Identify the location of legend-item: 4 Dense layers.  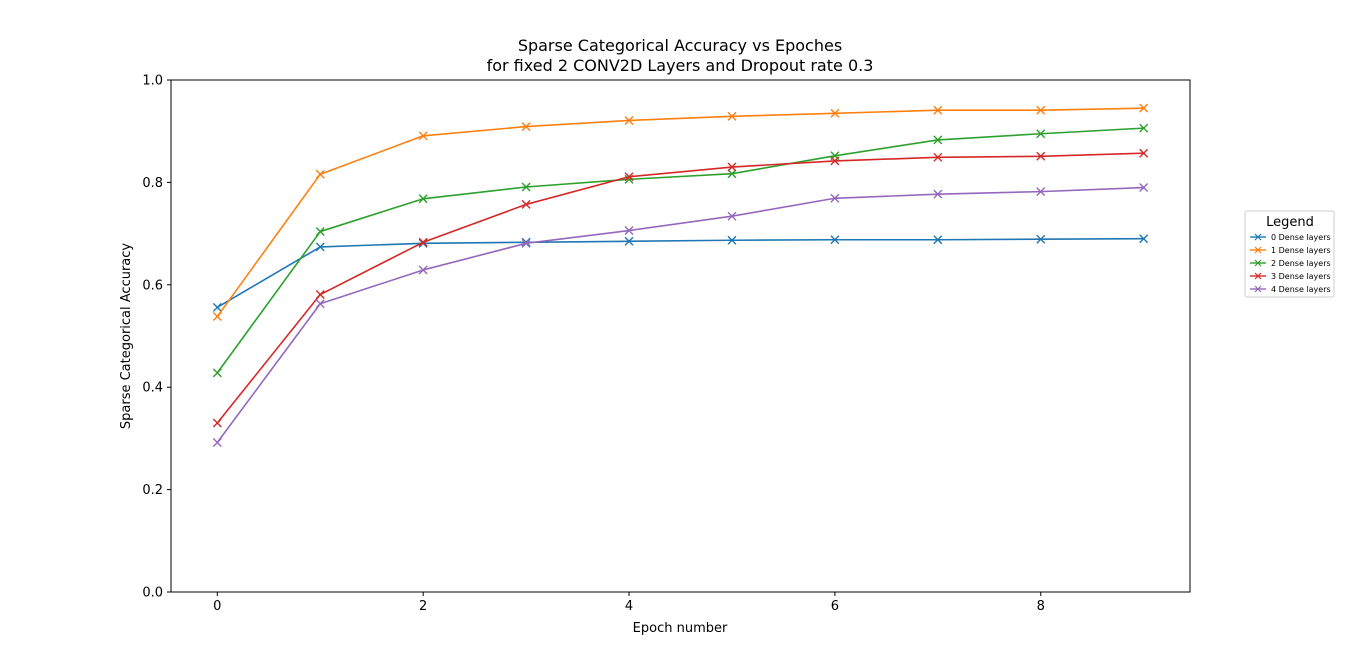
(1290, 289).